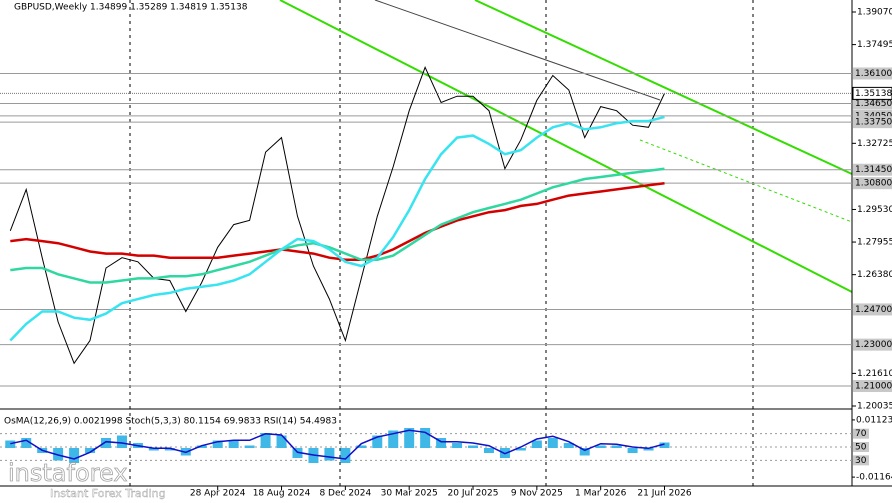  Describe the element at coordinates (874, 478) in the screenshot. I see `y2-tick-label: -0.011642` at that location.